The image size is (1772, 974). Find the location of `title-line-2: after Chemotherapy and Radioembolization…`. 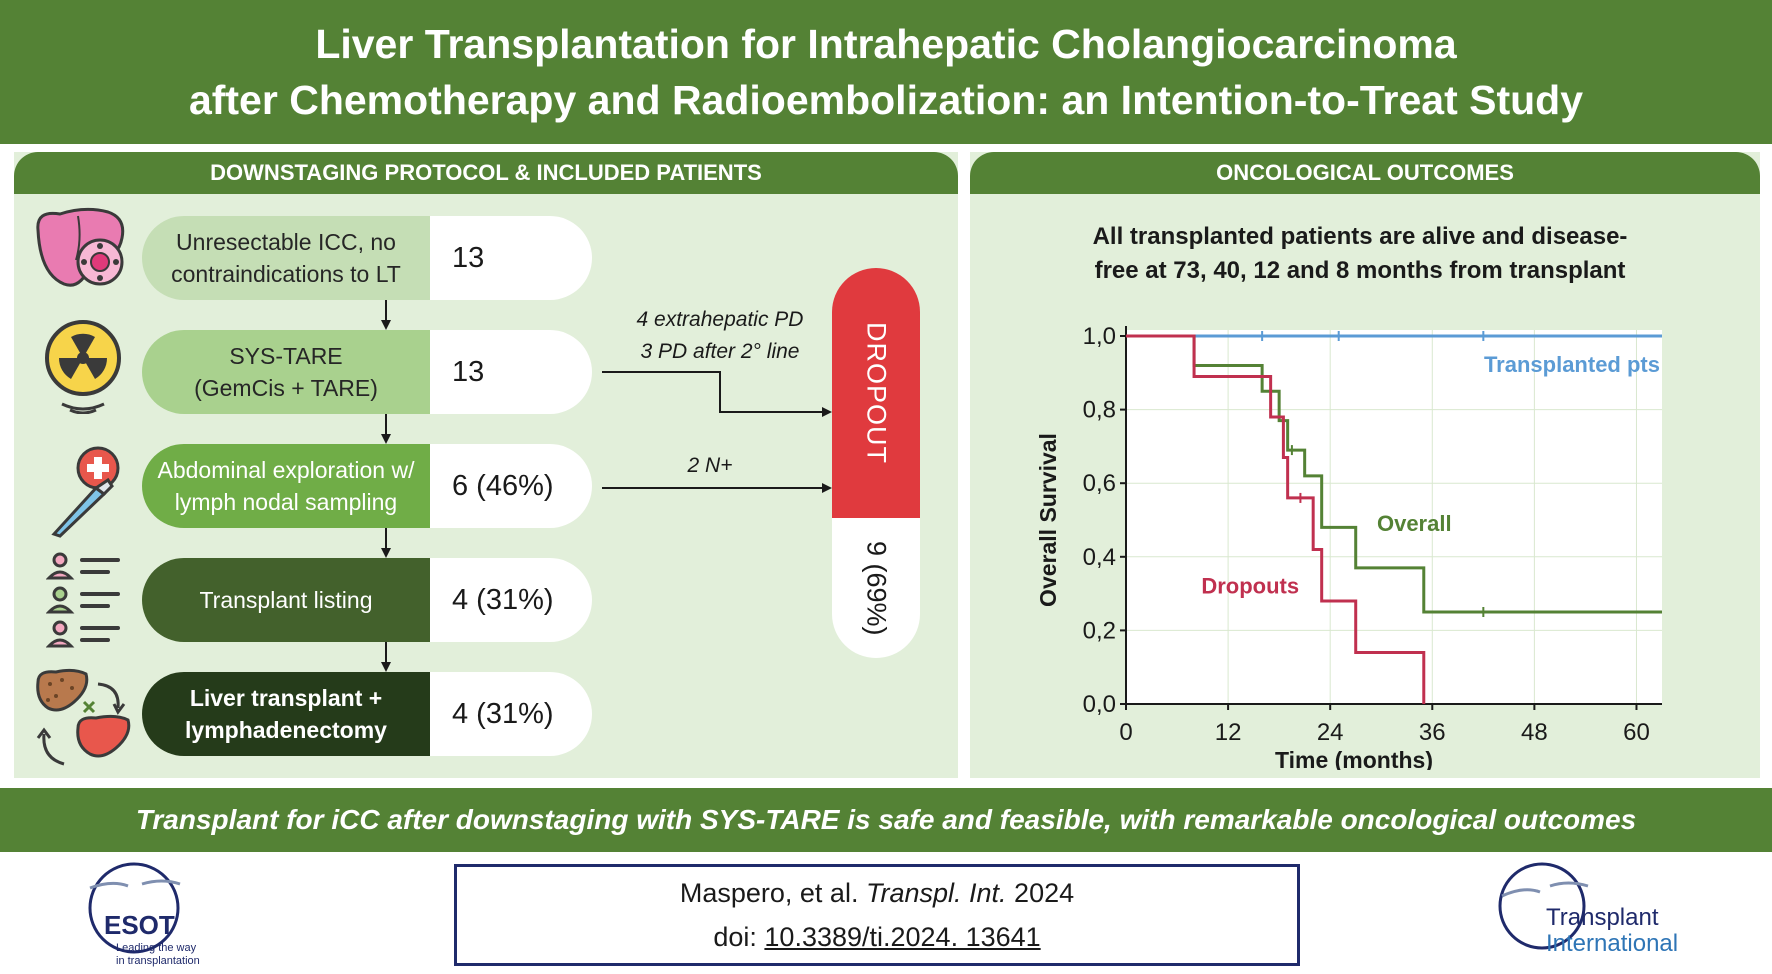

title-line-2: after Chemotherapy and Radioembolization… is located at coordinates (886, 100).